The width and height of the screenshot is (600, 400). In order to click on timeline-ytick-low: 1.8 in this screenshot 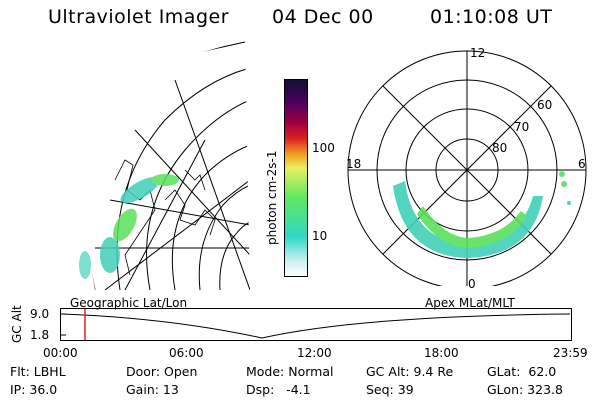, I will do `click(40, 335)`.